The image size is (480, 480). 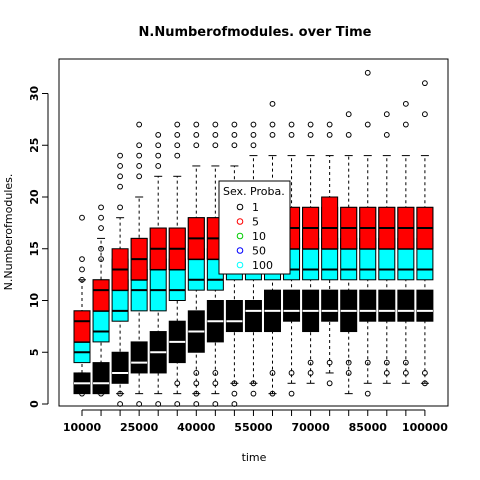 What do you see at coordinates (34, 94) in the screenshot?
I see `y-tick-label: 30` at bounding box center [34, 94].